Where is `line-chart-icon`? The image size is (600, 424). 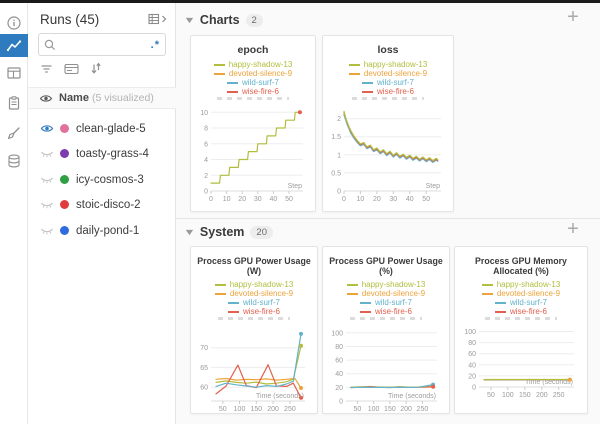
line-chart-icon is located at coordinates (14, 45).